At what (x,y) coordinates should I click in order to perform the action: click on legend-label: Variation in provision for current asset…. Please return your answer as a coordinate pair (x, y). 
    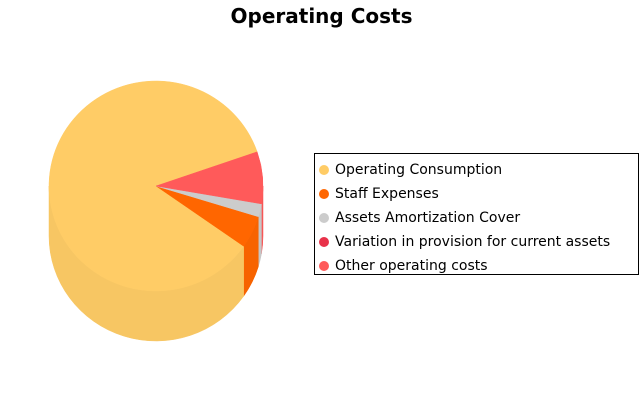
    Looking at the image, I should click on (473, 242).